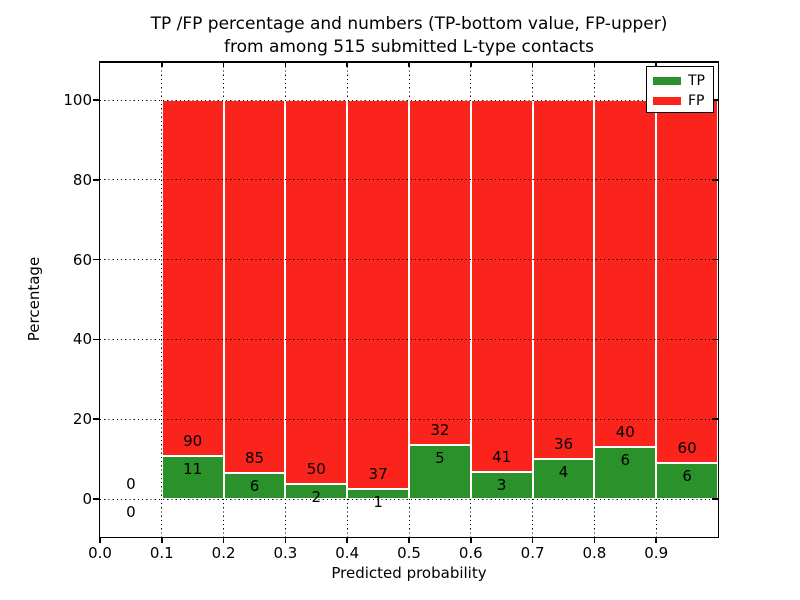  What do you see at coordinates (223, 553) in the screenshot?
I see `x-tick-label: 0.2` at bounding box center [223, 553].